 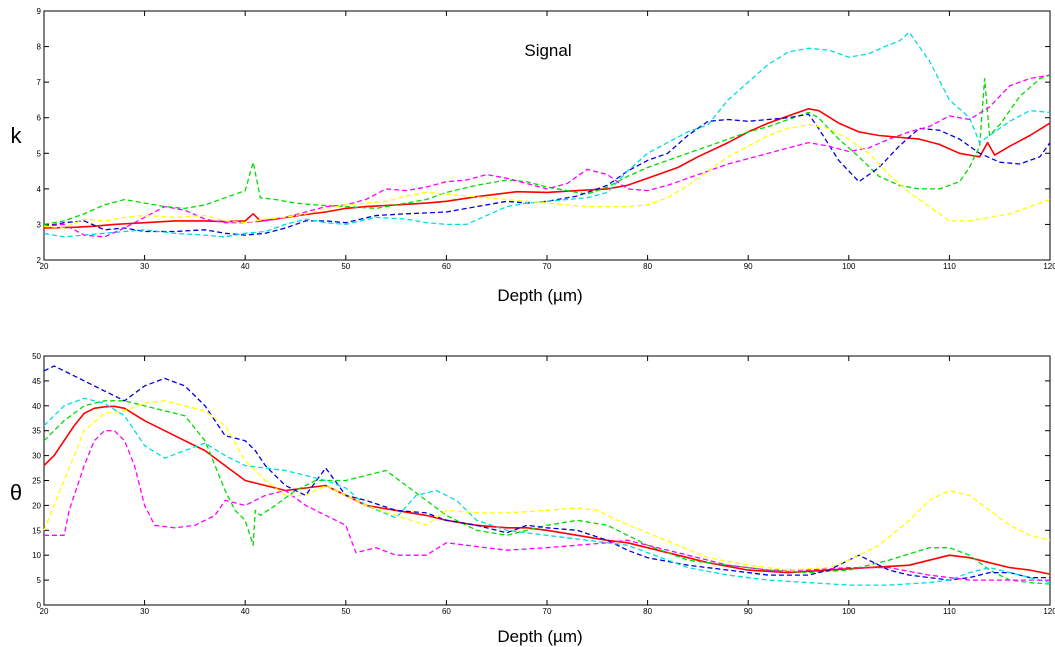 I want to click on y-axis-label-k: k, so click(x=17, y=135).